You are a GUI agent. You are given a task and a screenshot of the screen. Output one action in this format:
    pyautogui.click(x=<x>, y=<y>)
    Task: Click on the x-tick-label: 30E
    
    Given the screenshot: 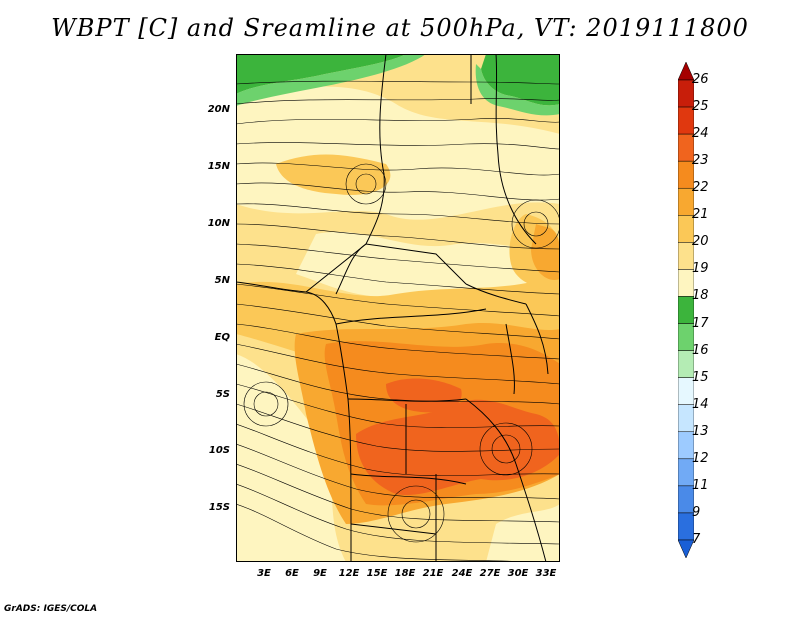 What is the action you would take?
    pyautogui.click(x=518, y=573)
    